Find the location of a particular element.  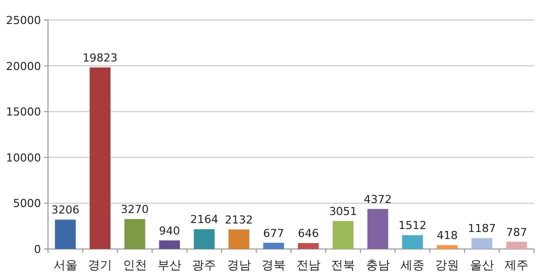

data-label: 677 is located at coordinates (273, 233).